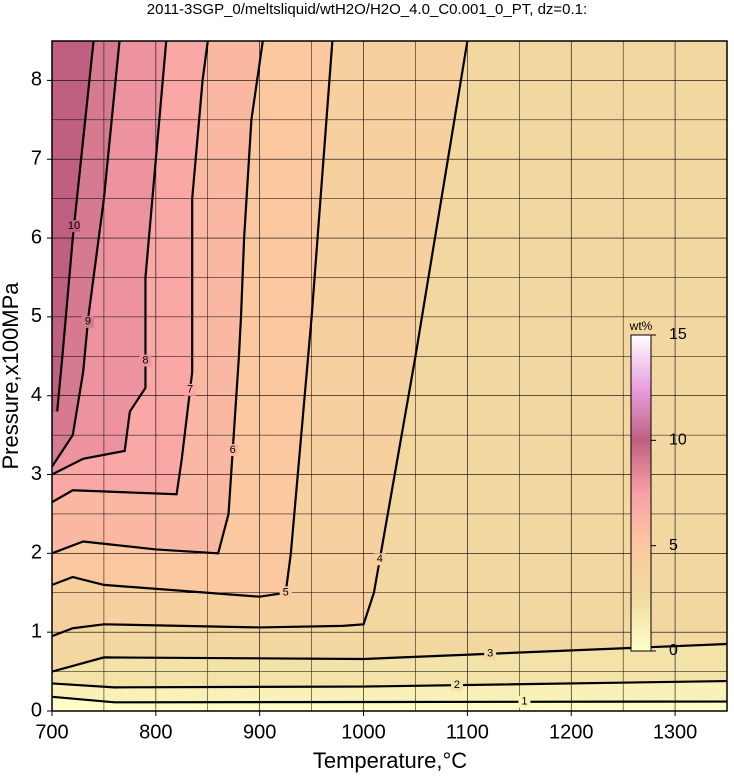  Describe the element at coordinates (36, 159) in the screenshot. I see `y-tick-label: 7` at that location.